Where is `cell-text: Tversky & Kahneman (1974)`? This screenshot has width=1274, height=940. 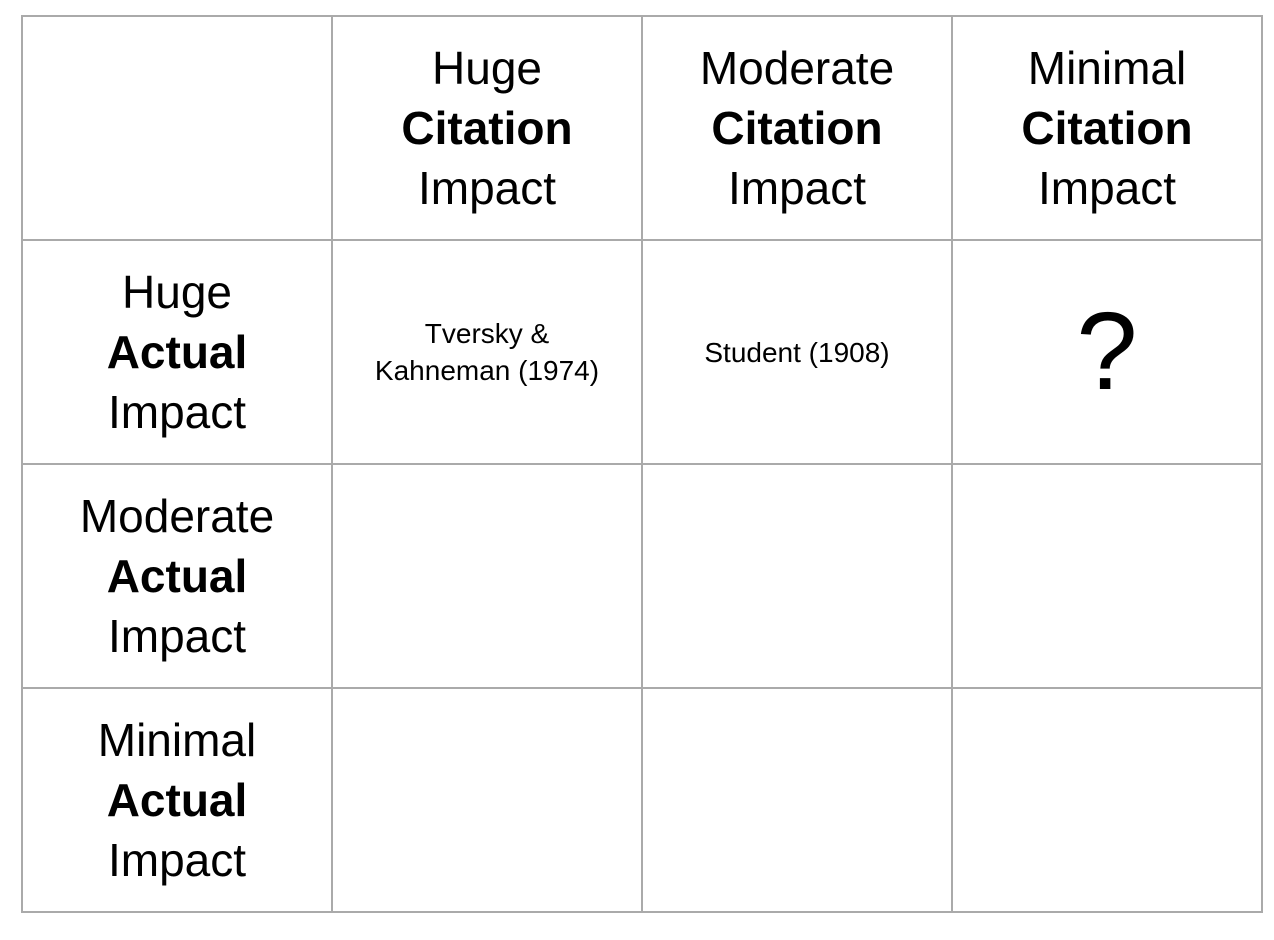 cell-text: Tversky & Kahneman (1974) is located at coordinates (487, 352).